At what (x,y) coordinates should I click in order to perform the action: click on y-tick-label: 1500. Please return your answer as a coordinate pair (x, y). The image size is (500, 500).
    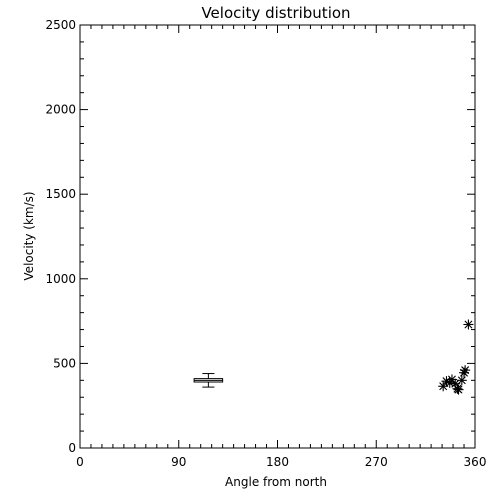
    Looking at the image, I should click on (60, 194).